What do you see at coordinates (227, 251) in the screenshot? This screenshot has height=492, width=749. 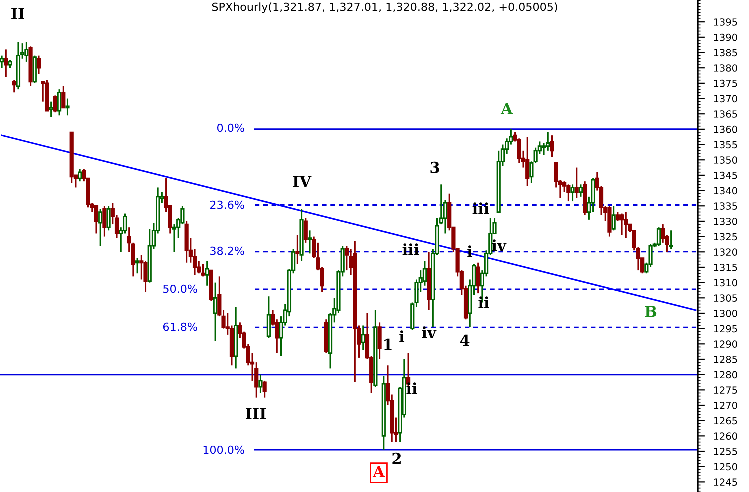 I see `annotation: 38.2%` at bounding box center [227, 251].